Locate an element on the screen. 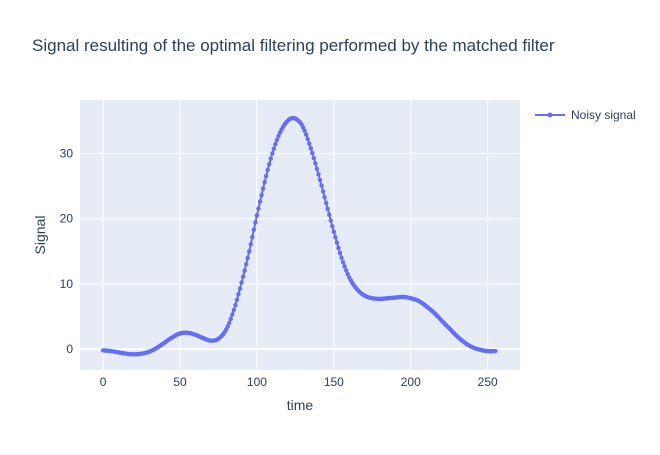 The image size is (660, 455). y-tick-label: 20 is located at coordinates (67, 219).